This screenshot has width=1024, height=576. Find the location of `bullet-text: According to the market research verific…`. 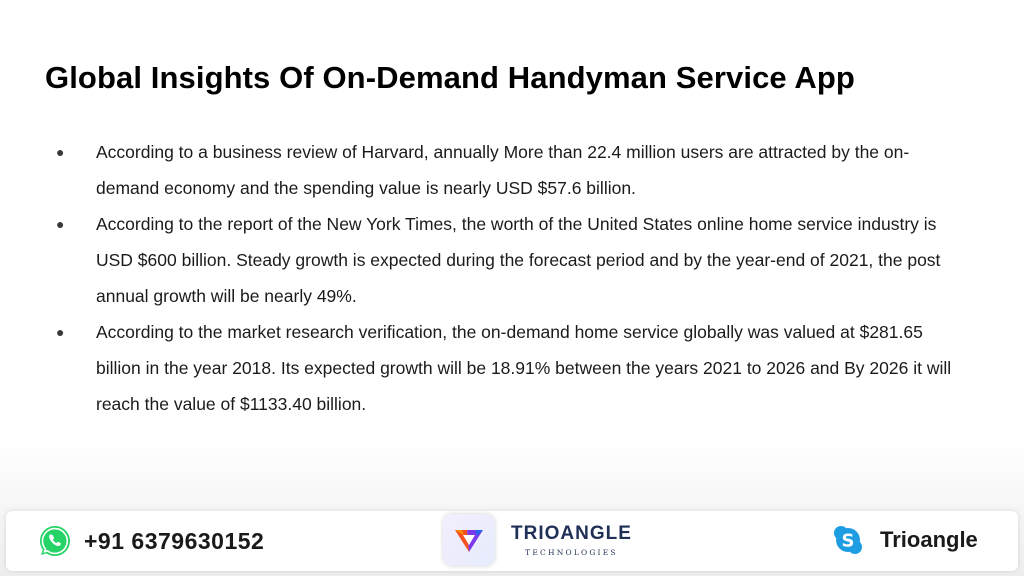

bullet-text: According to the market research verific… is located at coordinates (524, 368).